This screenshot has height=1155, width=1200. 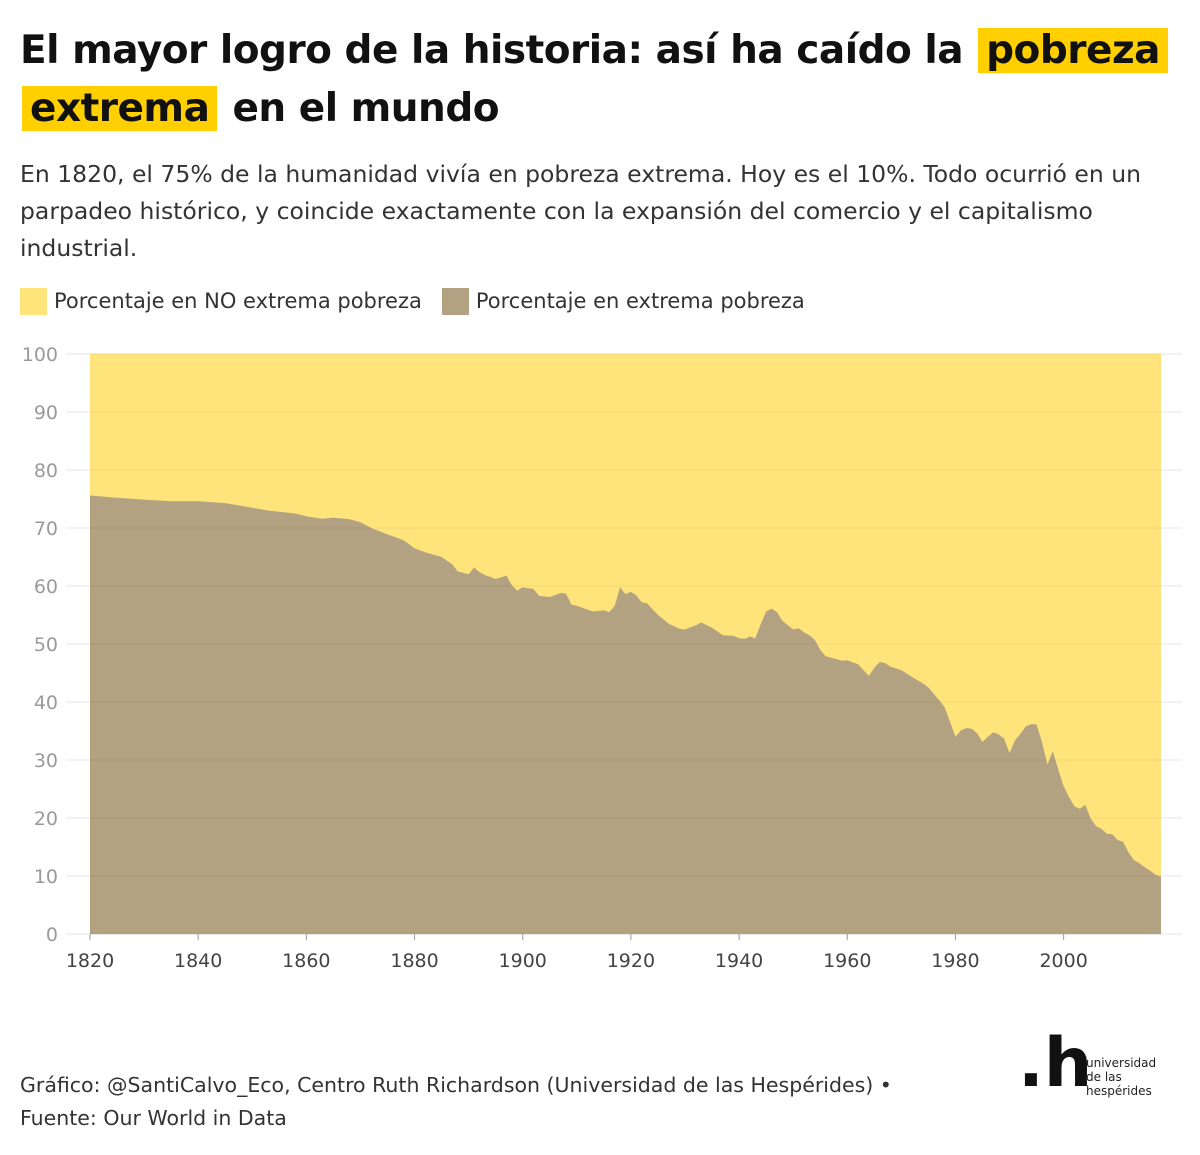 I want to click on y-tick-label-30: 30, so click(x=46, y=761).